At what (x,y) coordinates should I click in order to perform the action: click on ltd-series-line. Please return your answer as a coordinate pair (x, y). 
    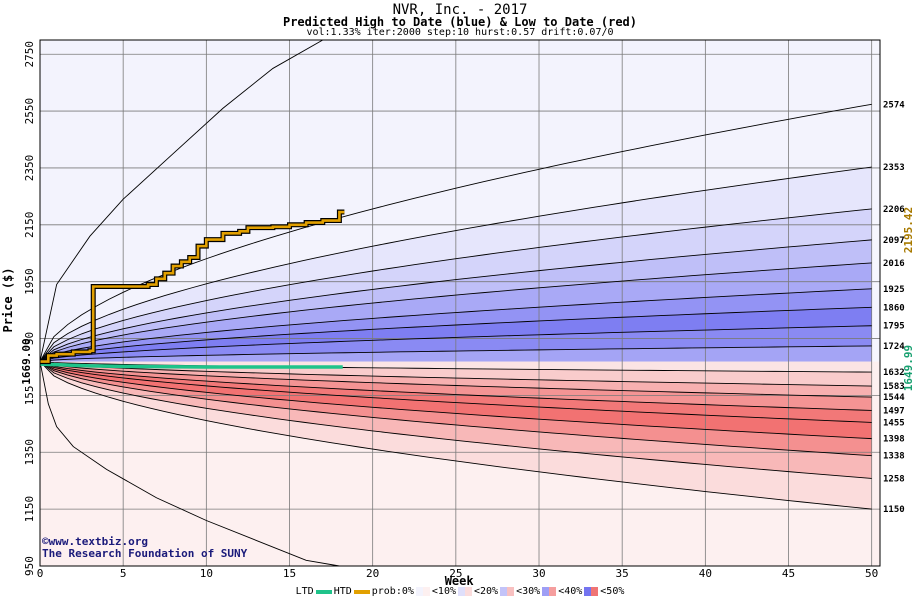
    Looking at the image, I should click on (191, 365).